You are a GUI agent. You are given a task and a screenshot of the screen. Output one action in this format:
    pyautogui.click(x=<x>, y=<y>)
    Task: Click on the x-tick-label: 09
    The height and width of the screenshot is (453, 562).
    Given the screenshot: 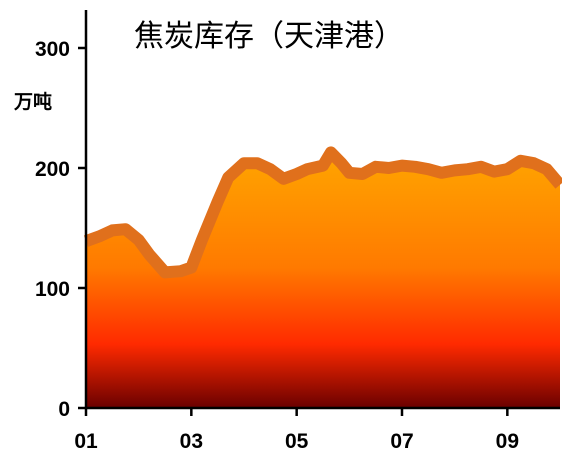 What is the action you would take?
    pyautogui.click(x=507, y=441)
    